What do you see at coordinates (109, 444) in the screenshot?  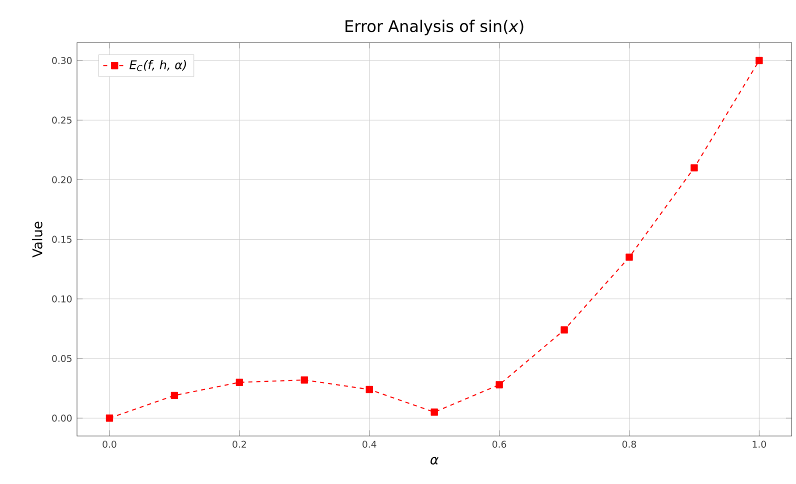 I see `x-tick-label: 0.0` at bounding box center [109, 444].